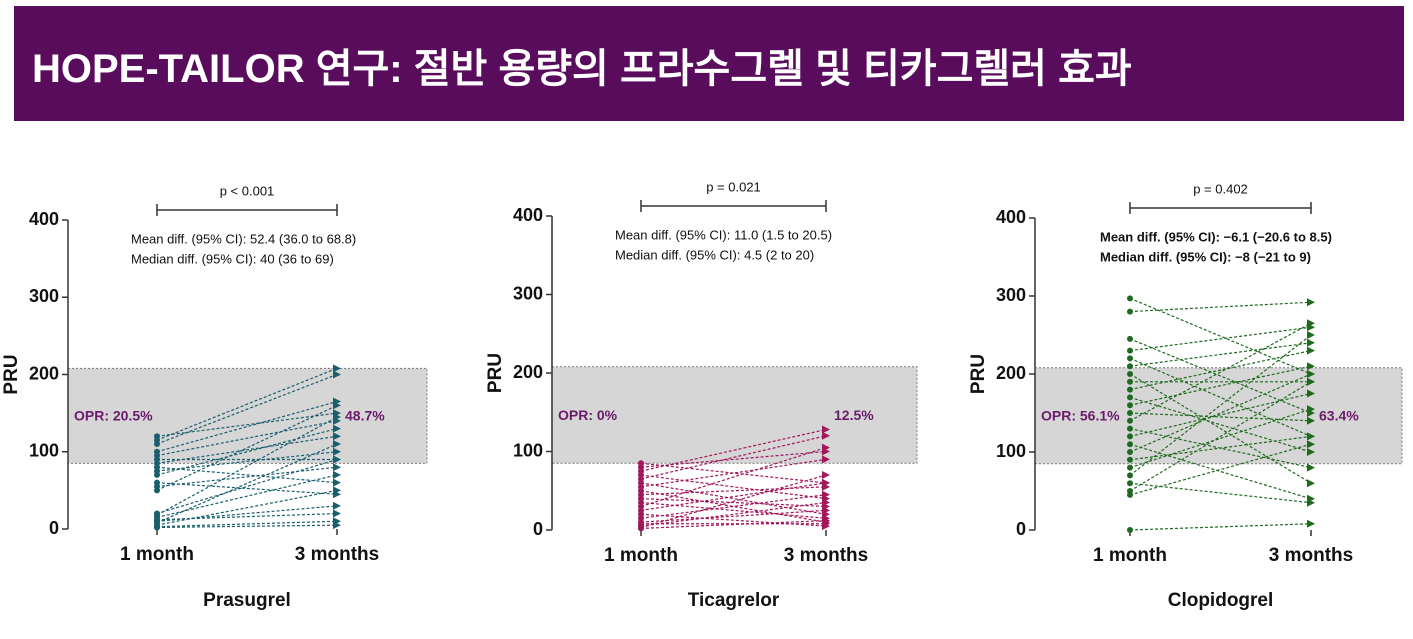 This screenshot has height=639, width=1413. I want to click on stat-annotation: Median diff. (95% CI): 4.5 (2 to 20), so click(714, 254).